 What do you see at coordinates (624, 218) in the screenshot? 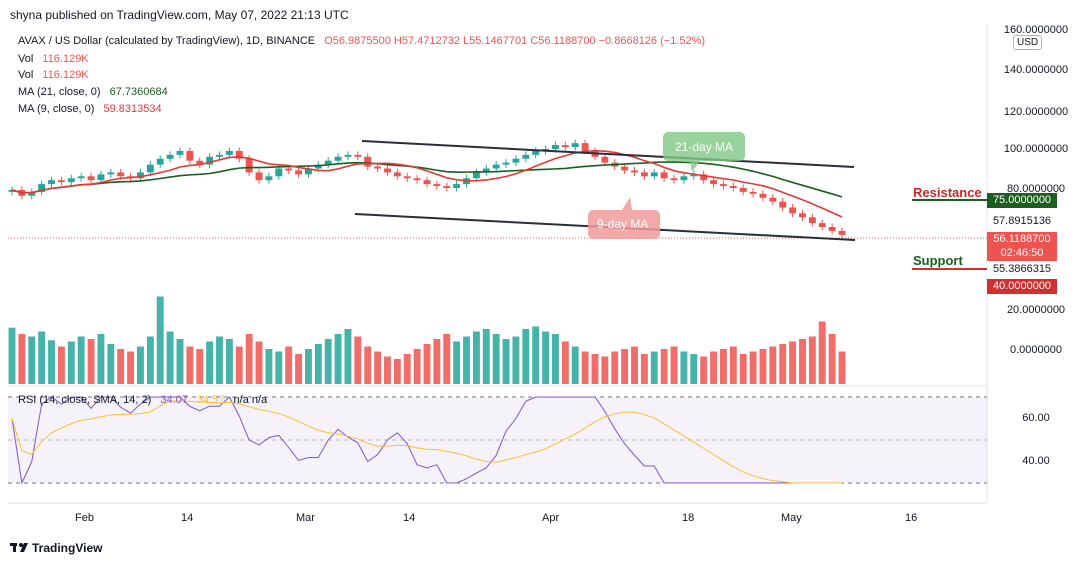
I see `ma9-callout` at bounding box center [624, 218].